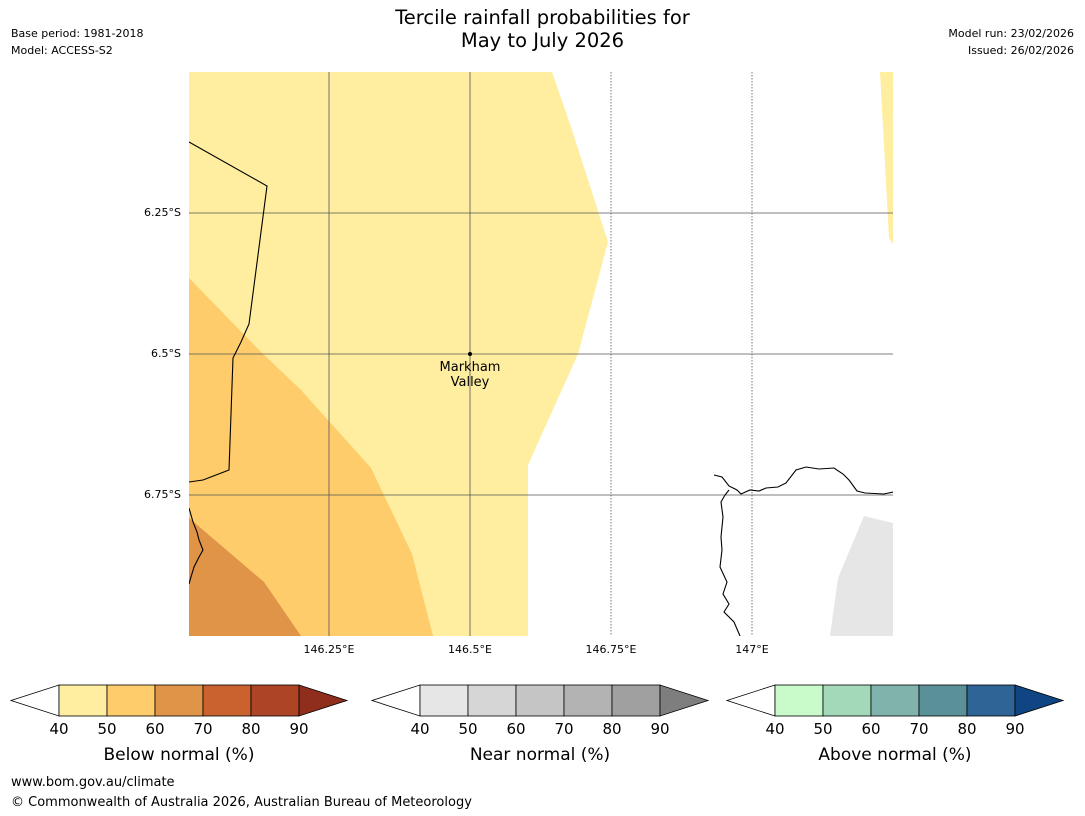  Describe the element at coordinates (752, 649) in the screenshot. I see `lon-label-147: 147°E` at that location.